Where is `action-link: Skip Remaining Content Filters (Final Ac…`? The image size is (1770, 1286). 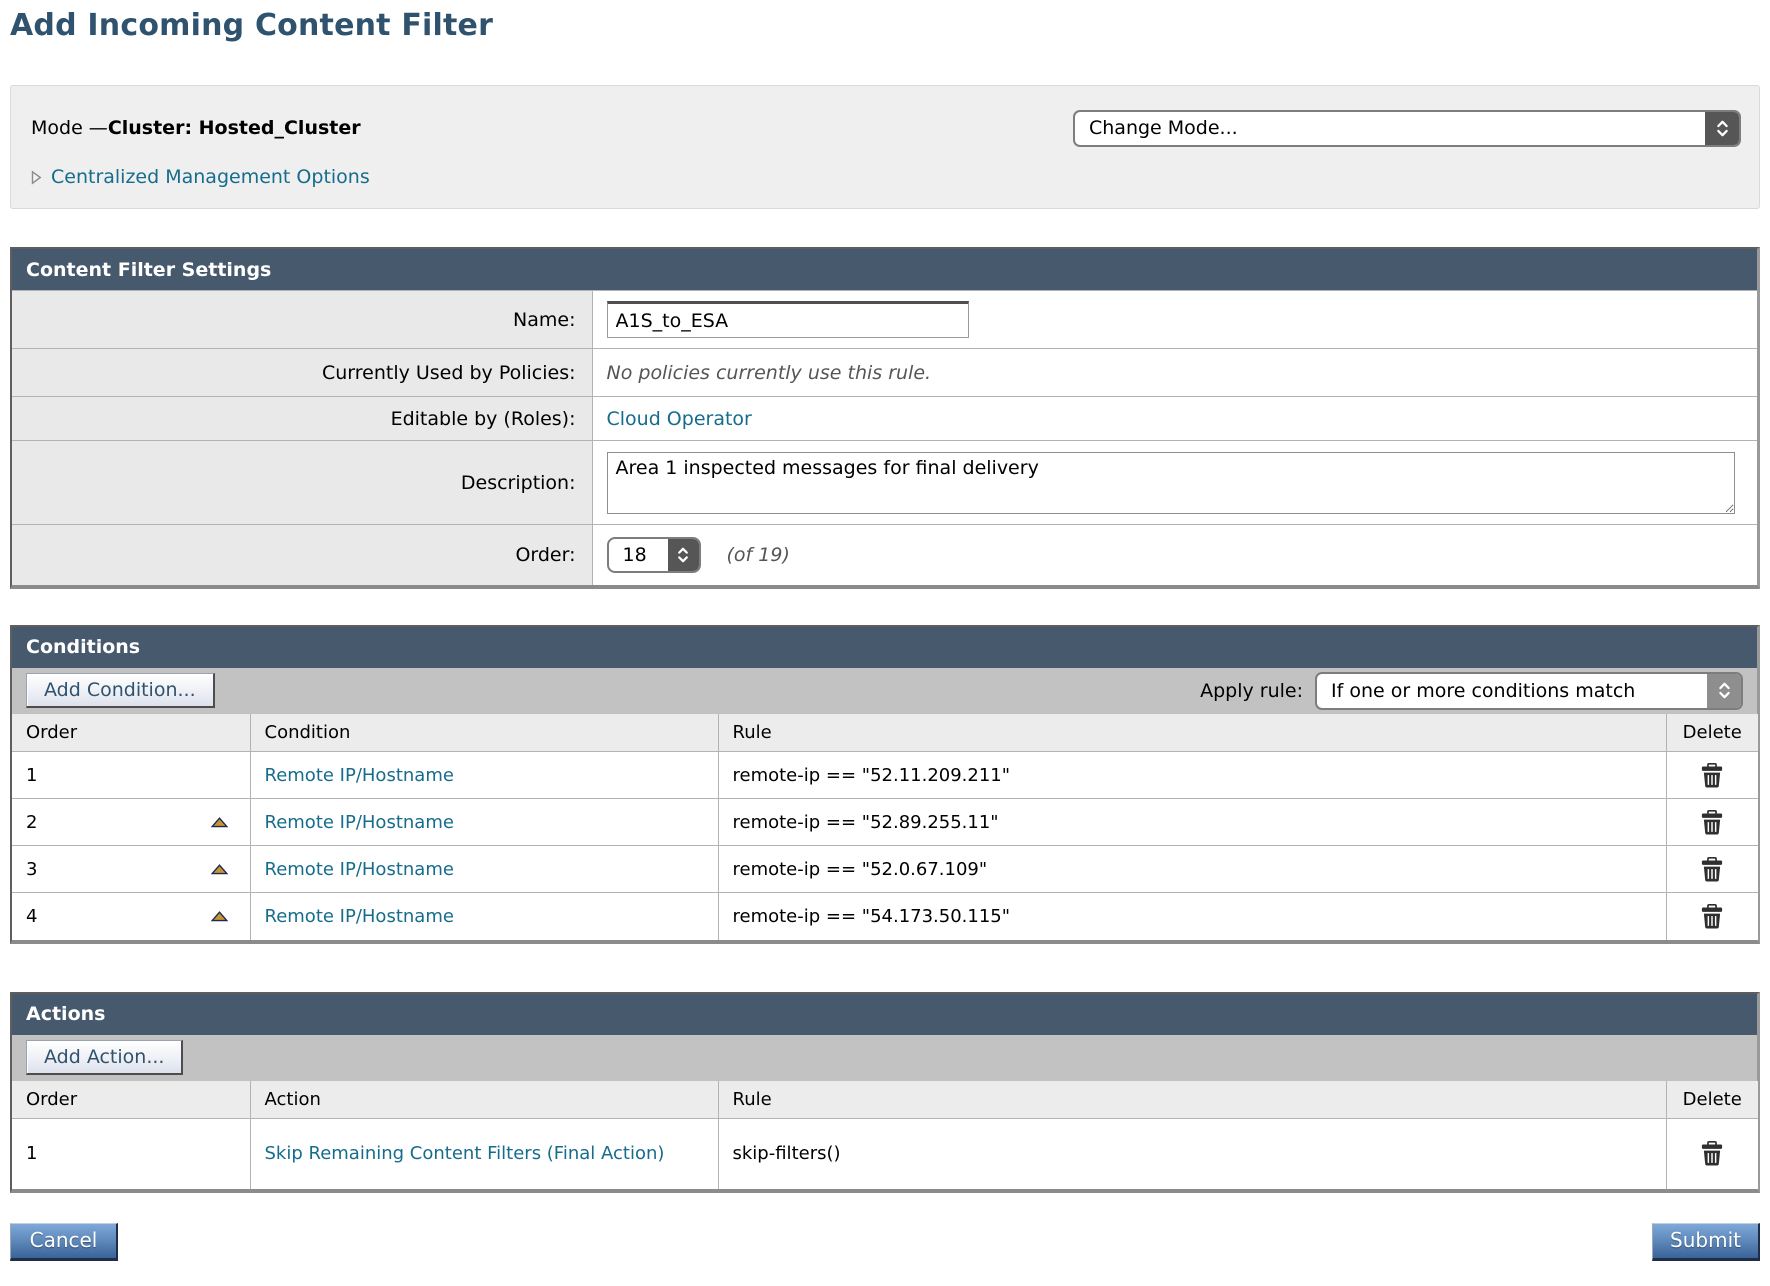 action-link: Skip Remaining Content Filters (Final Ac… is located at coordinates (464, 1154).